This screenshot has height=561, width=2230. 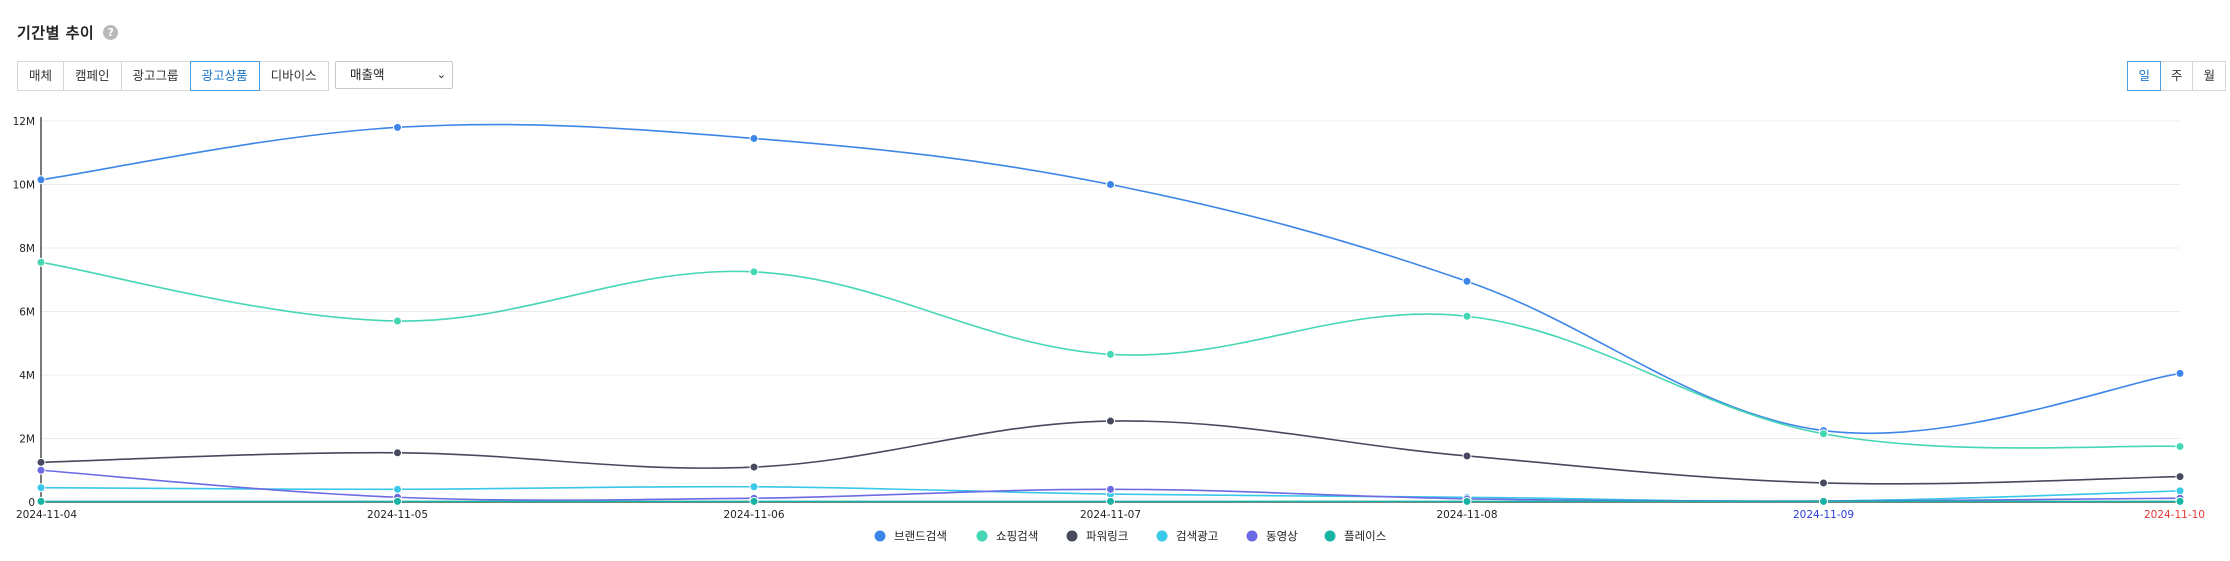 What do you see at coordinates (2174, 515) in the screenshot?
I see `x-tick-label: 2024-11-10` at bounding box center [2174, 515].